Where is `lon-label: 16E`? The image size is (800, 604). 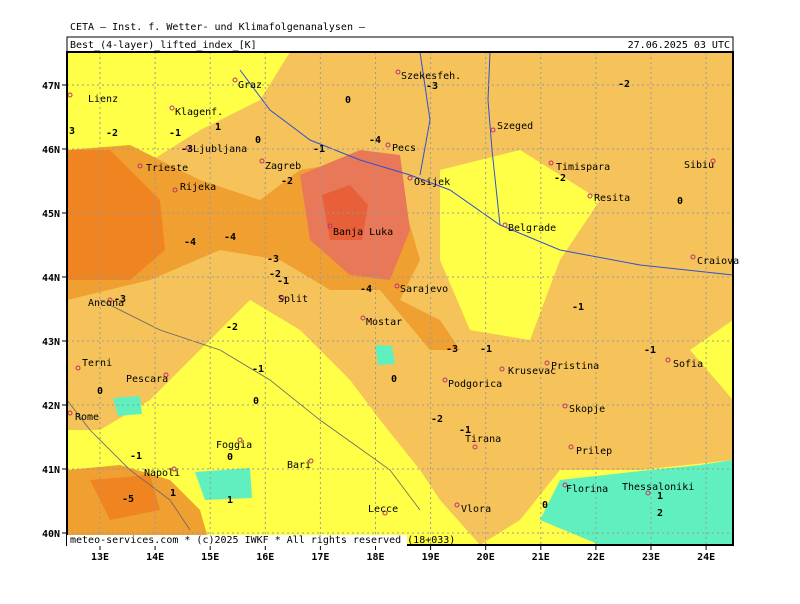 lon-label: 16E is located at coordinates (265, 557).